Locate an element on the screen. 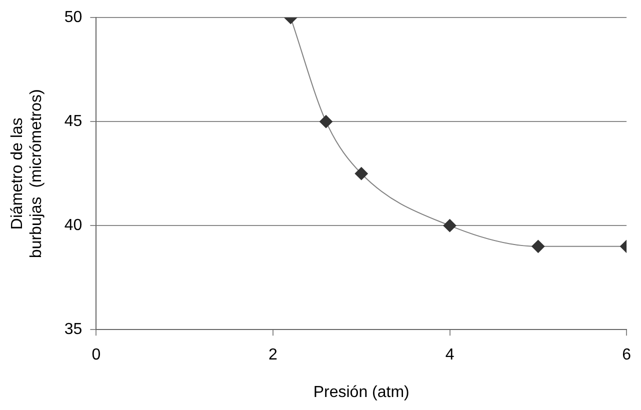  x-tick-label: 0 is located at coordinates (96, 355).